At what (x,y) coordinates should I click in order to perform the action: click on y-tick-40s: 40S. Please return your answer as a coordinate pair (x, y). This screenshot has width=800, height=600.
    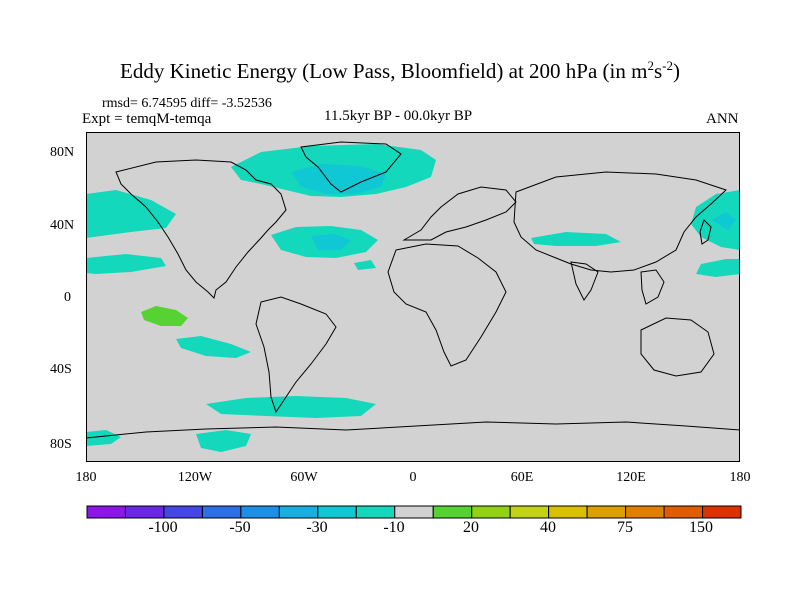
    Looking at the image, I should click on (61, 369).